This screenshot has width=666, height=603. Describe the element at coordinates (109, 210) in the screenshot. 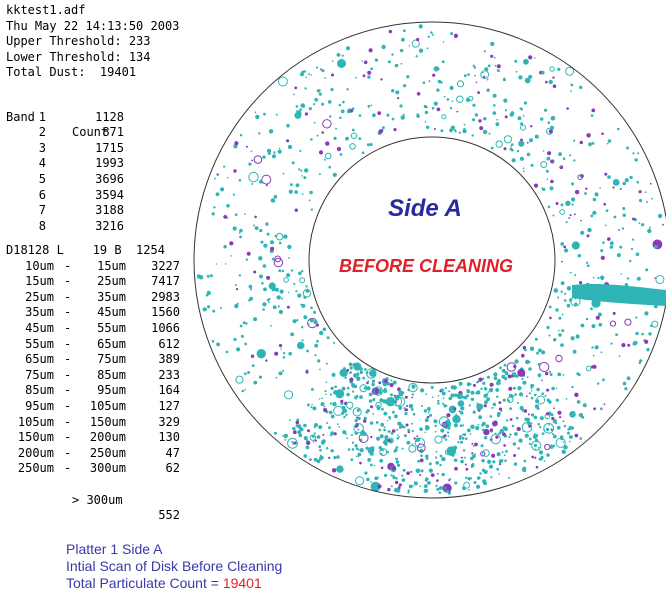

I see `band-count: 3188` at that location.